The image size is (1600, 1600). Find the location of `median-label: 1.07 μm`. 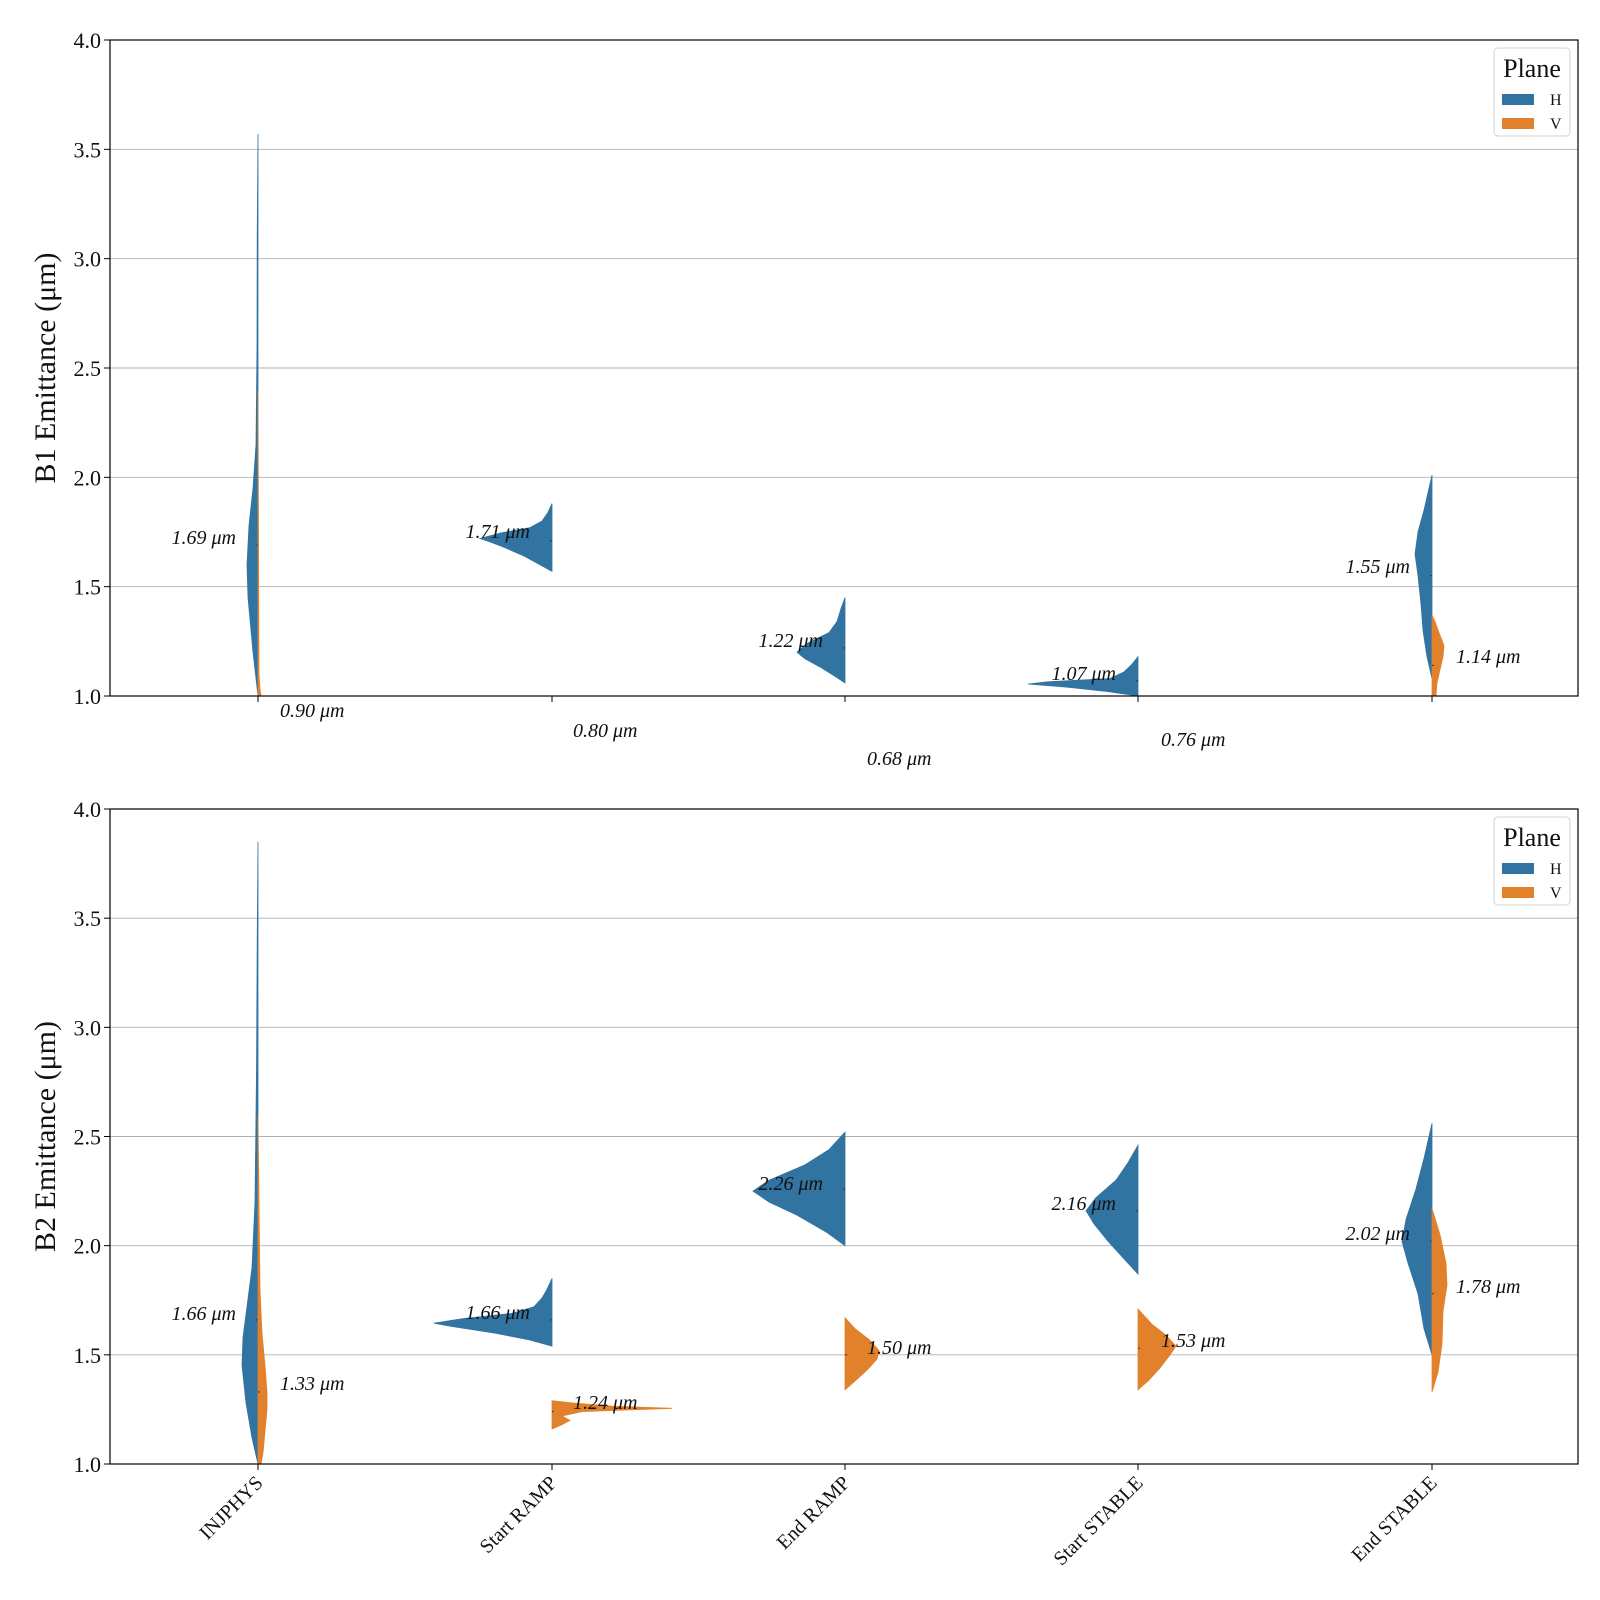

median-label: 1.07 μm is located at coordinates (1084, 674).